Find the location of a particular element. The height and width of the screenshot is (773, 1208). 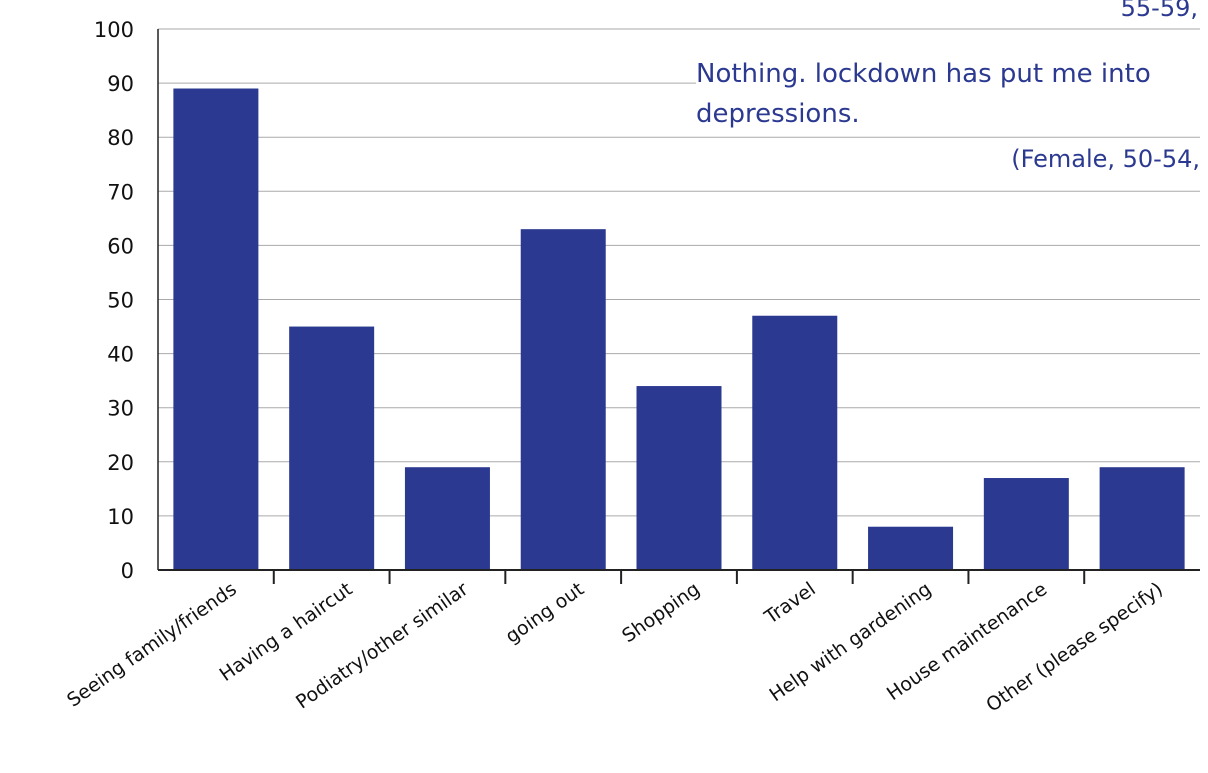

x-tick-label: Shopping is located at coordinates (661, 612).